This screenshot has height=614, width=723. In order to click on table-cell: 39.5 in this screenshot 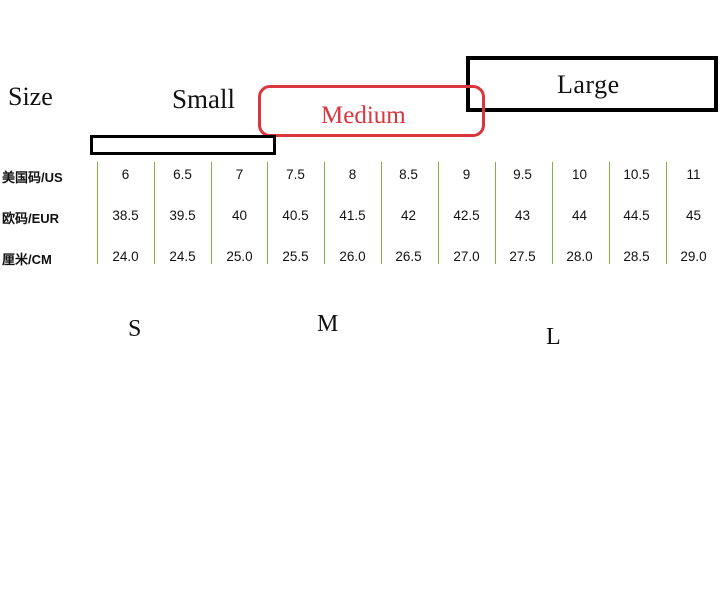, I will do `click(182, 215)`.